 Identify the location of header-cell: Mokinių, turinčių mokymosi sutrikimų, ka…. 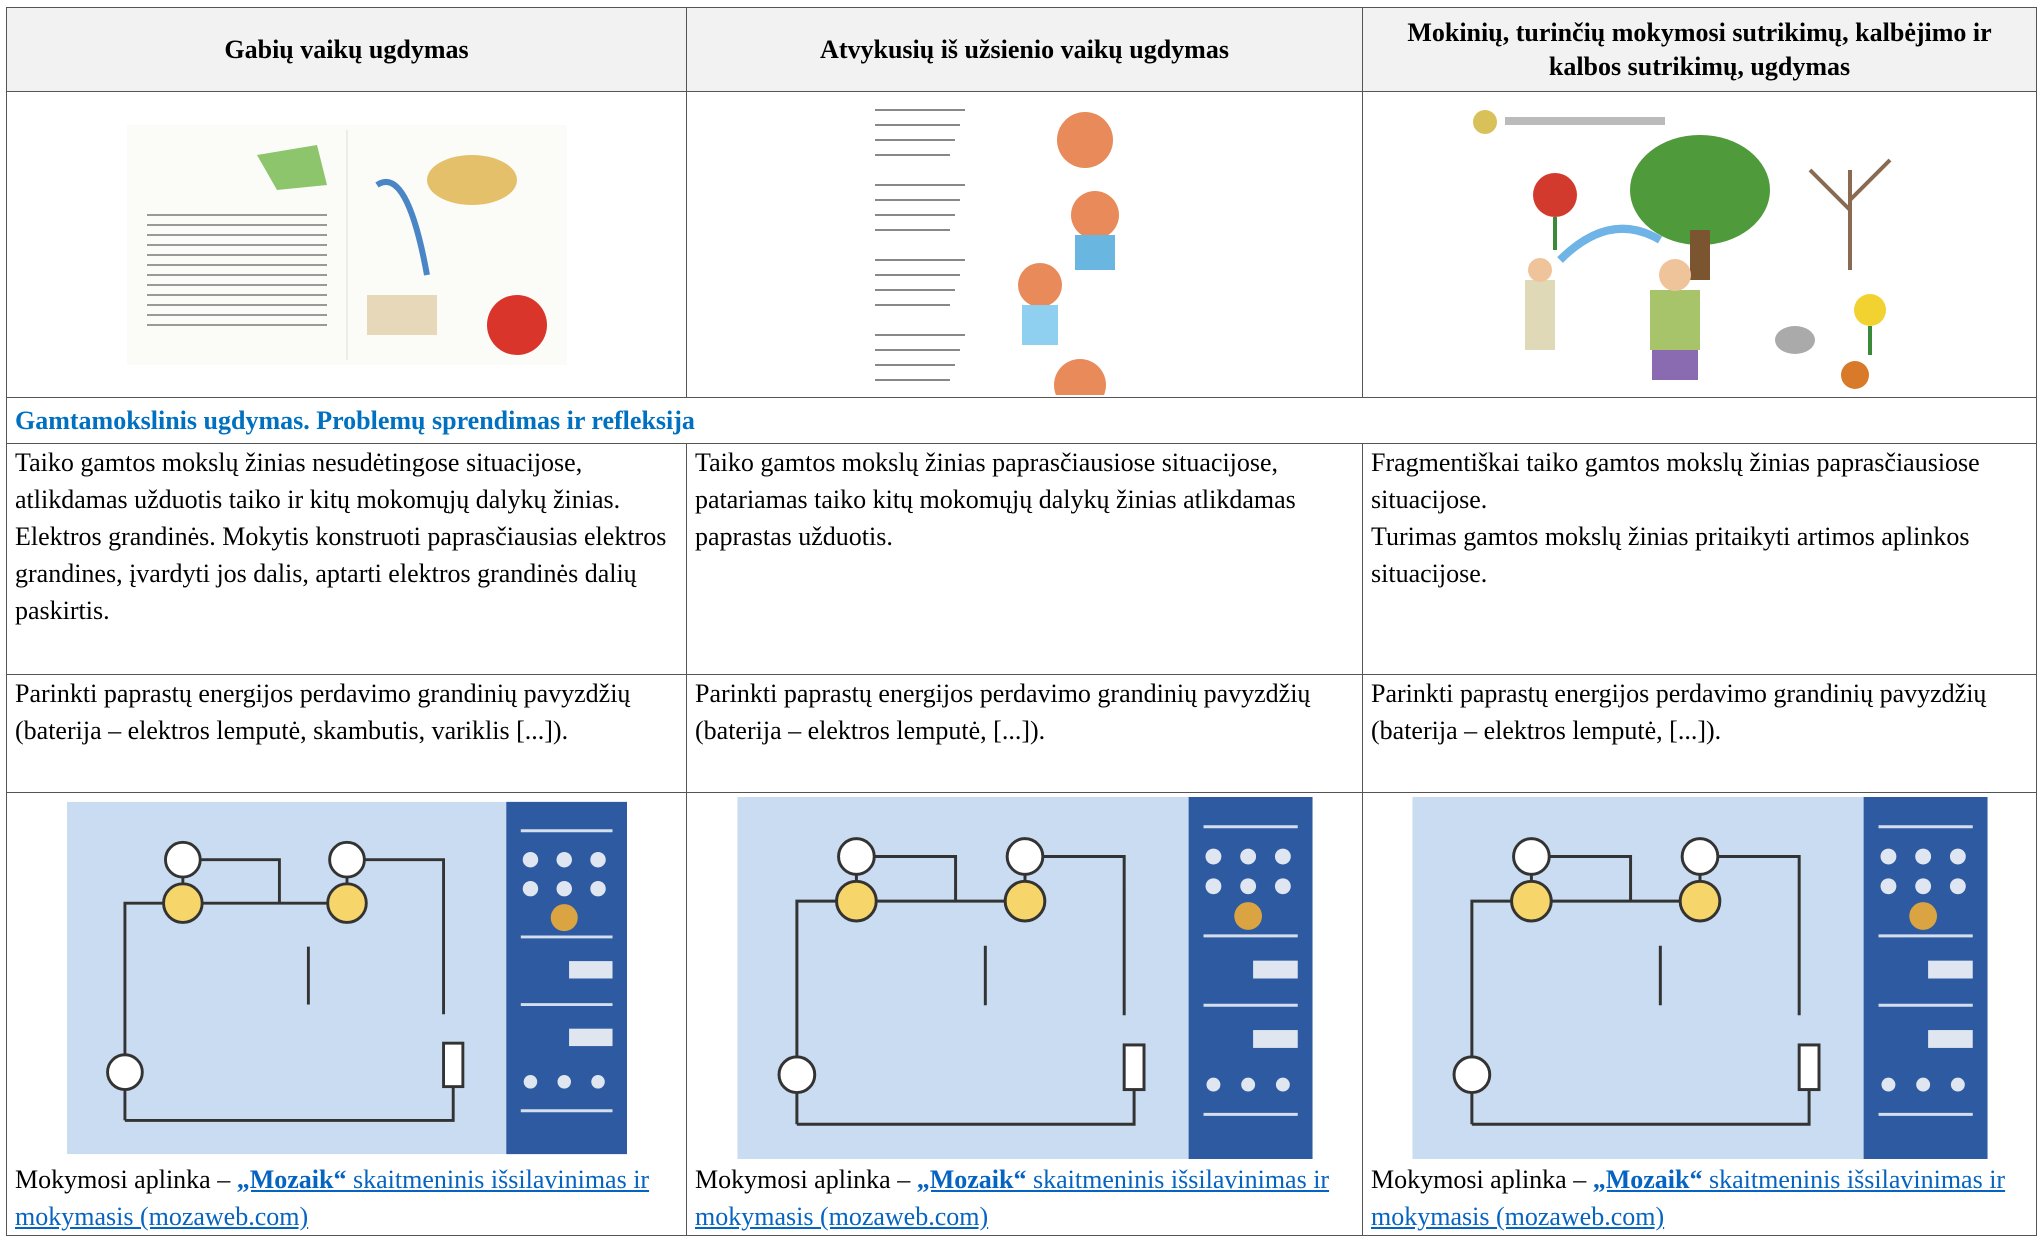
(1699, 49).